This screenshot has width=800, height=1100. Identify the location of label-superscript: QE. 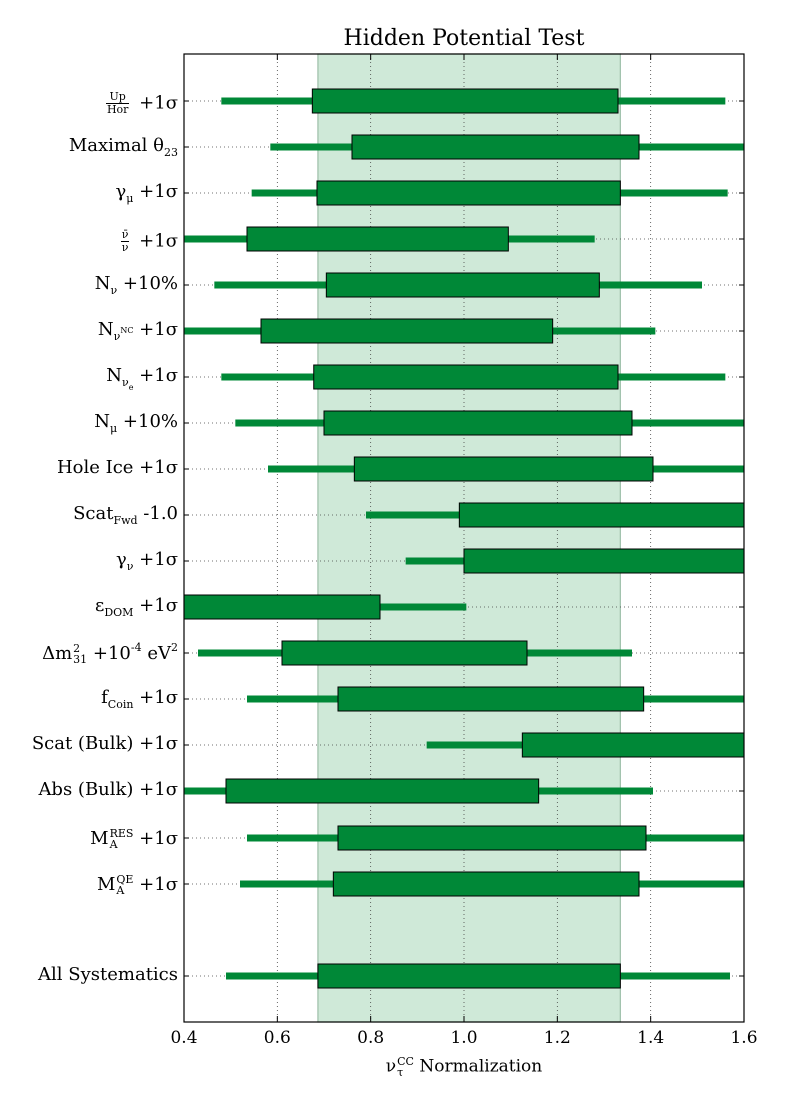
(125, 879).